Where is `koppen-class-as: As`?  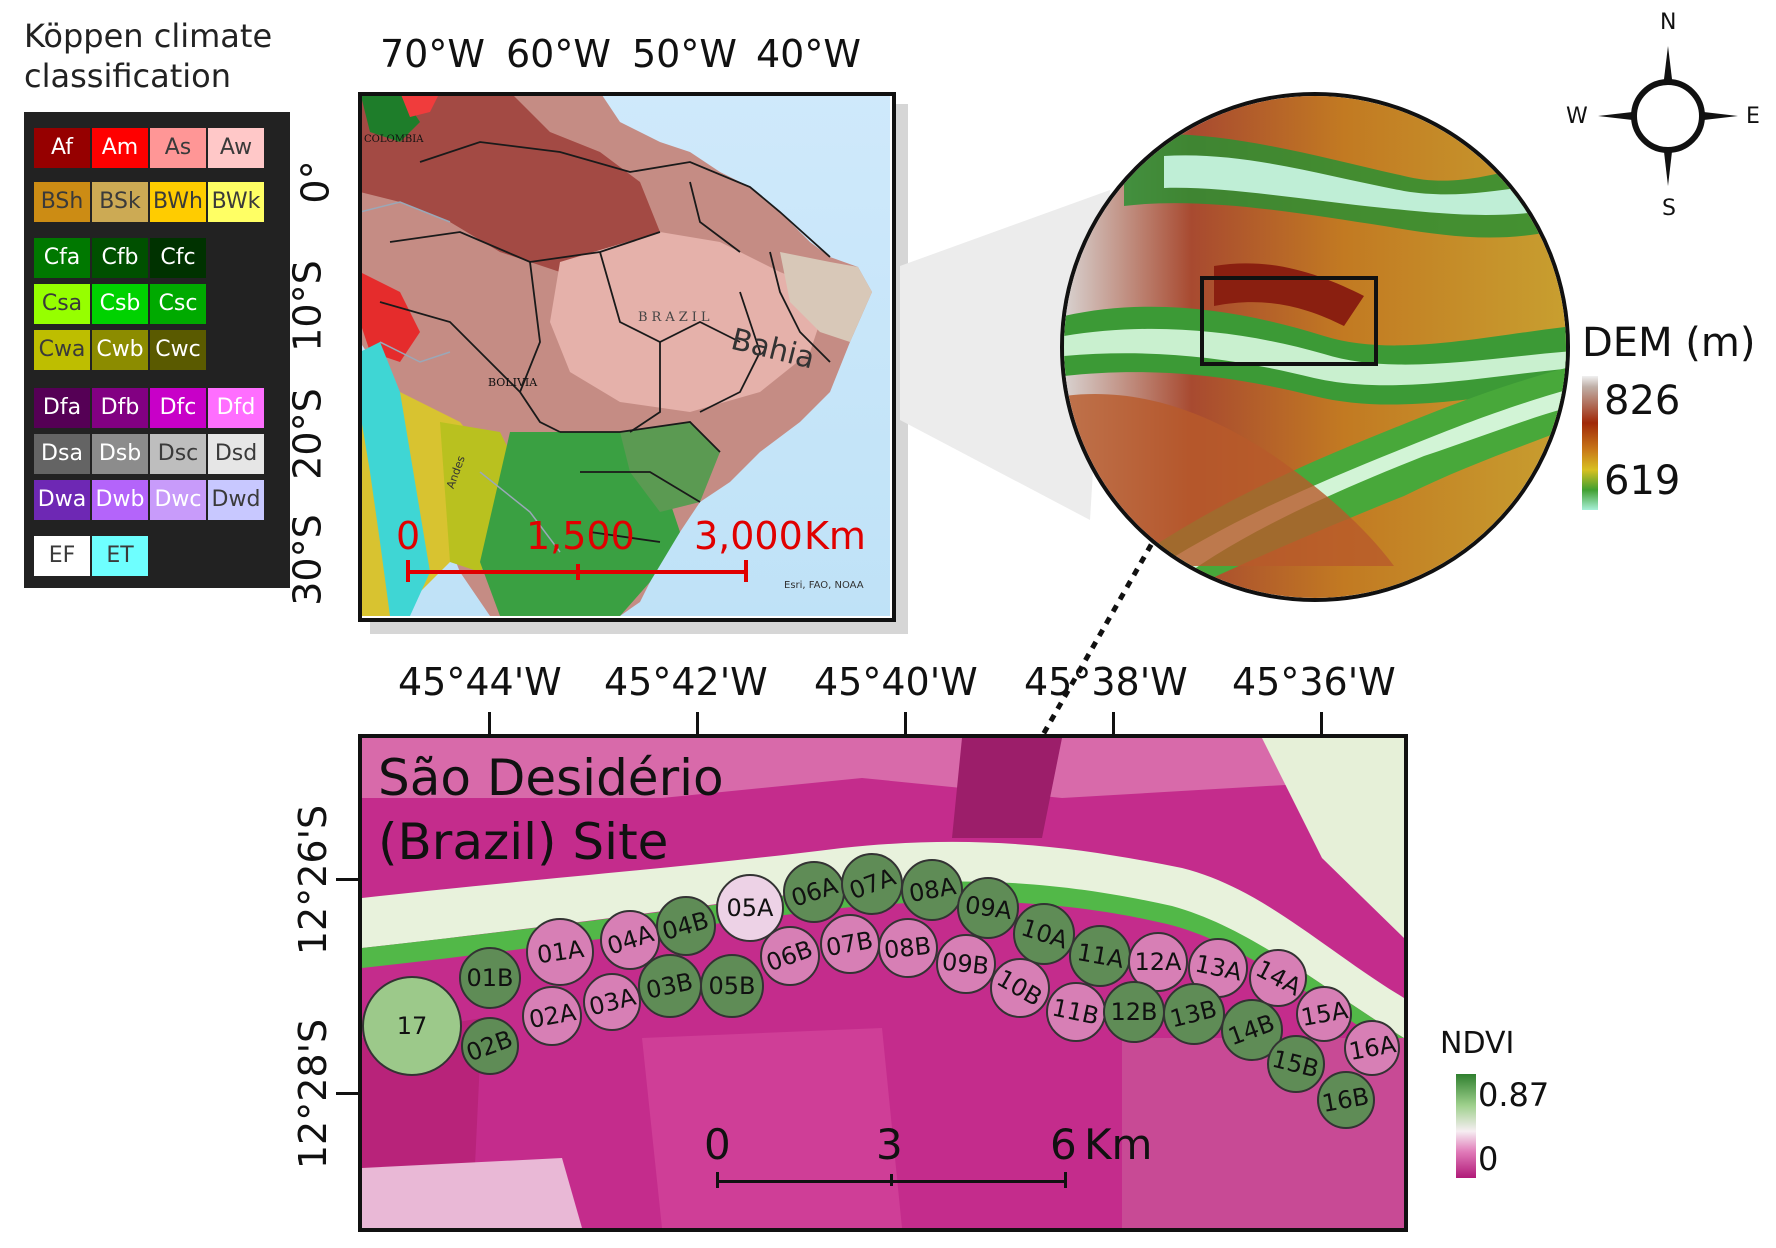
koppen-class-as: As is located at coordinates (178, 148).